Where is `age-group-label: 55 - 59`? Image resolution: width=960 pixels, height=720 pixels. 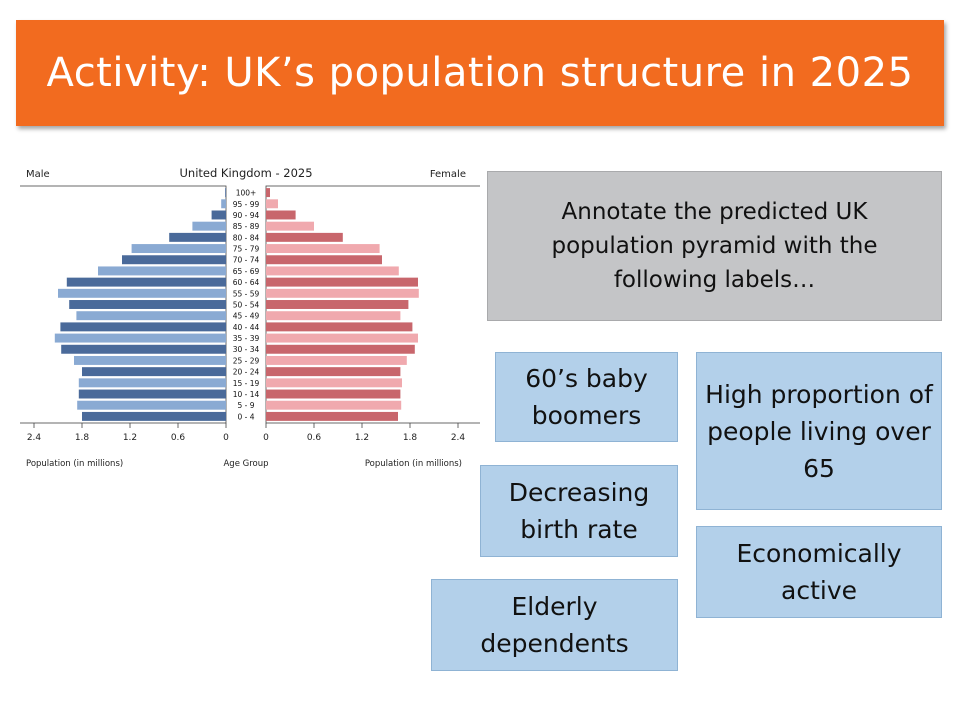
age-group-label: 55 - 59 is located at coordinates (246, 293).